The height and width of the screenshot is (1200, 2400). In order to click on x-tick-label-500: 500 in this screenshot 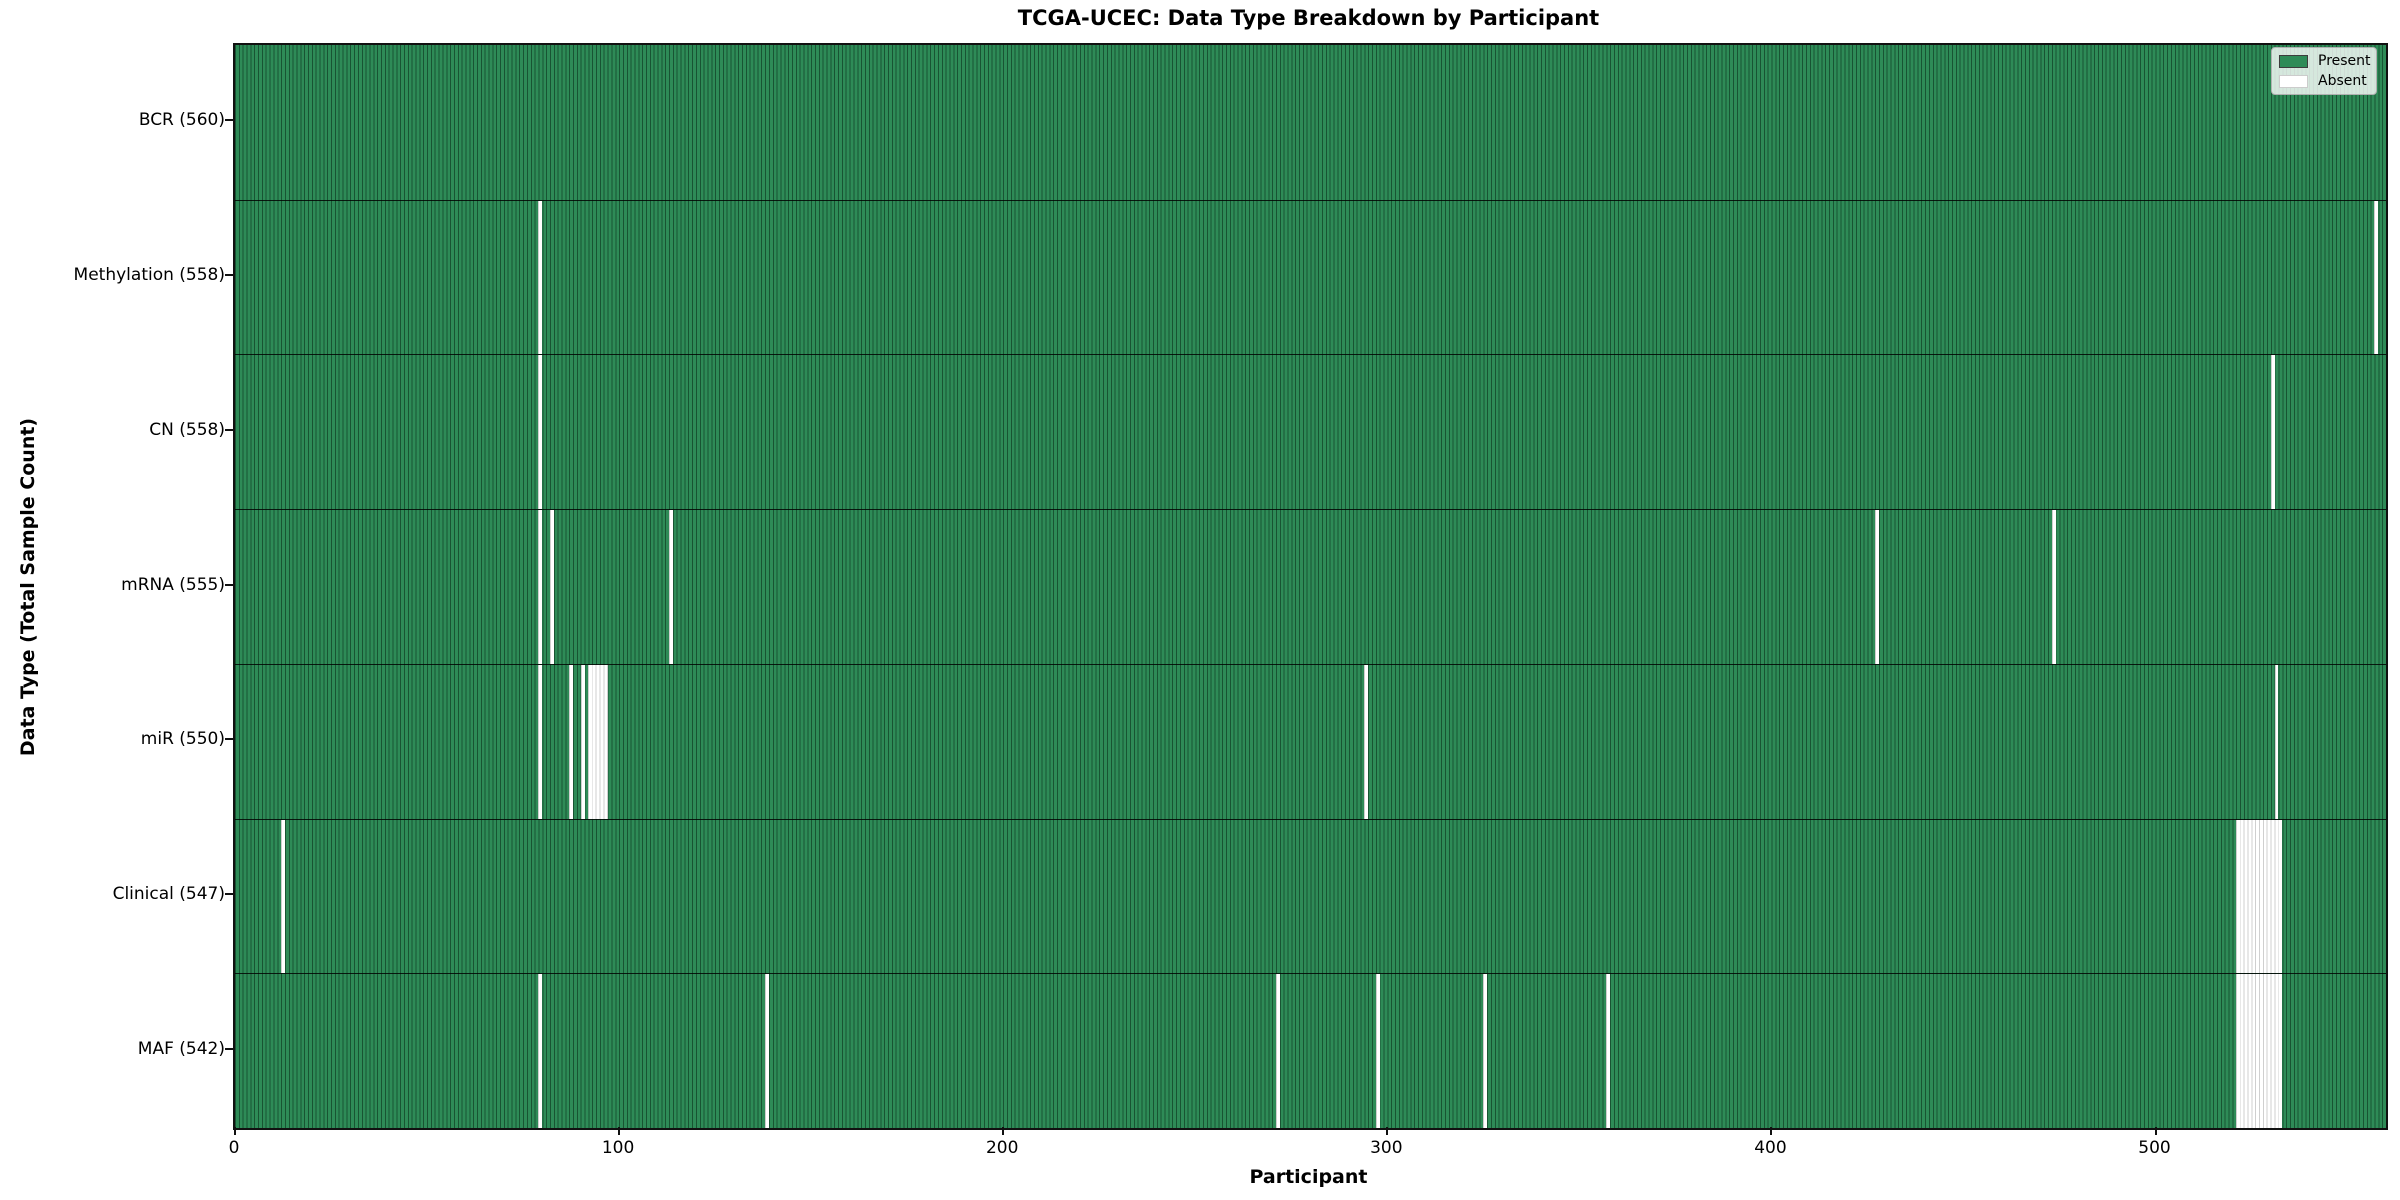, I will do `click(2154, 1148)`.